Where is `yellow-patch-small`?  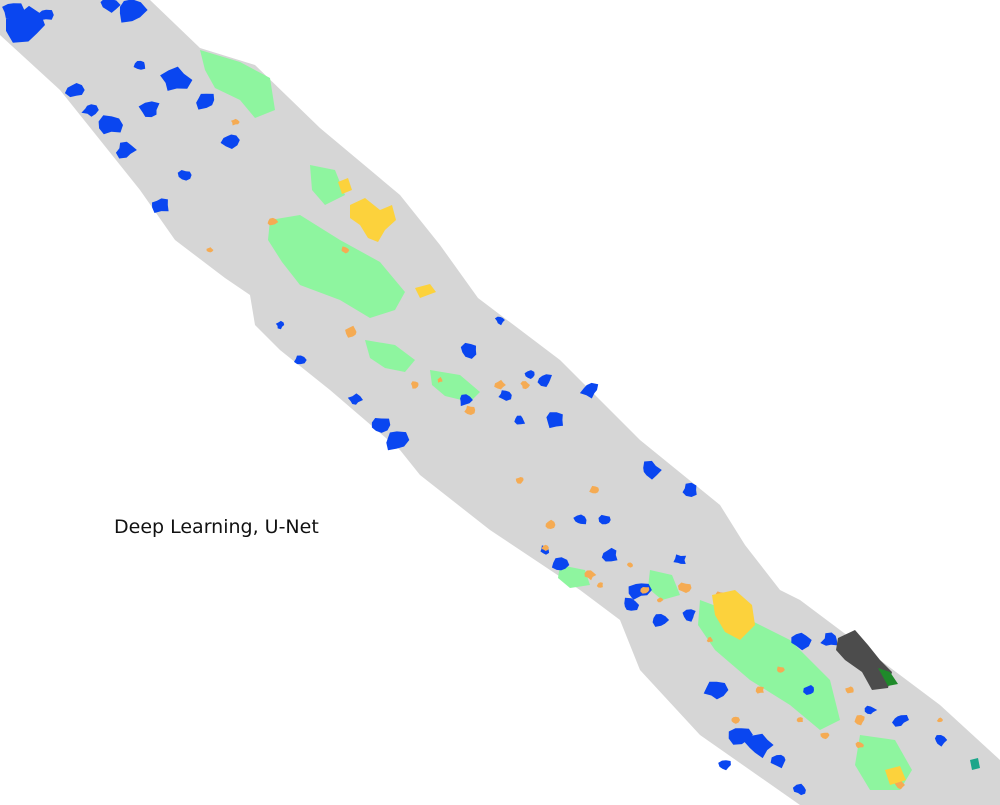 yellow-patch-small is located at coordinates (345, 186).